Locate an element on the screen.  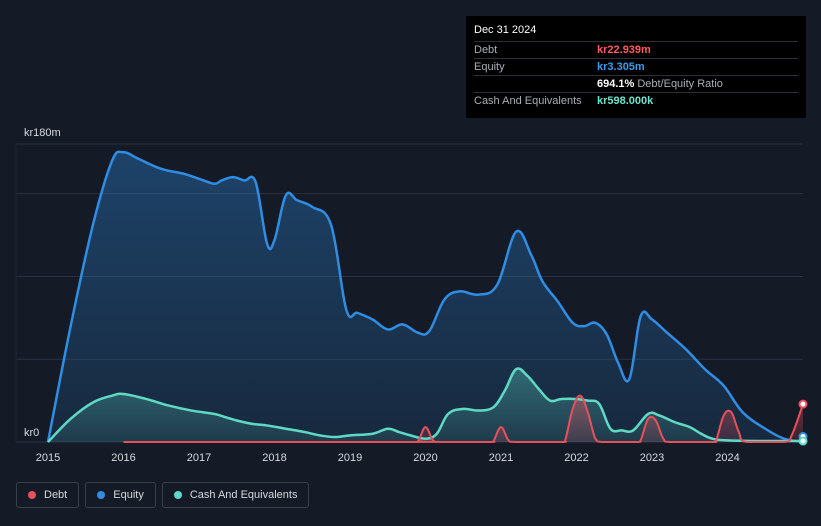
tooltip-ratio-value: 694.1% is located at coordinates (616, 84).